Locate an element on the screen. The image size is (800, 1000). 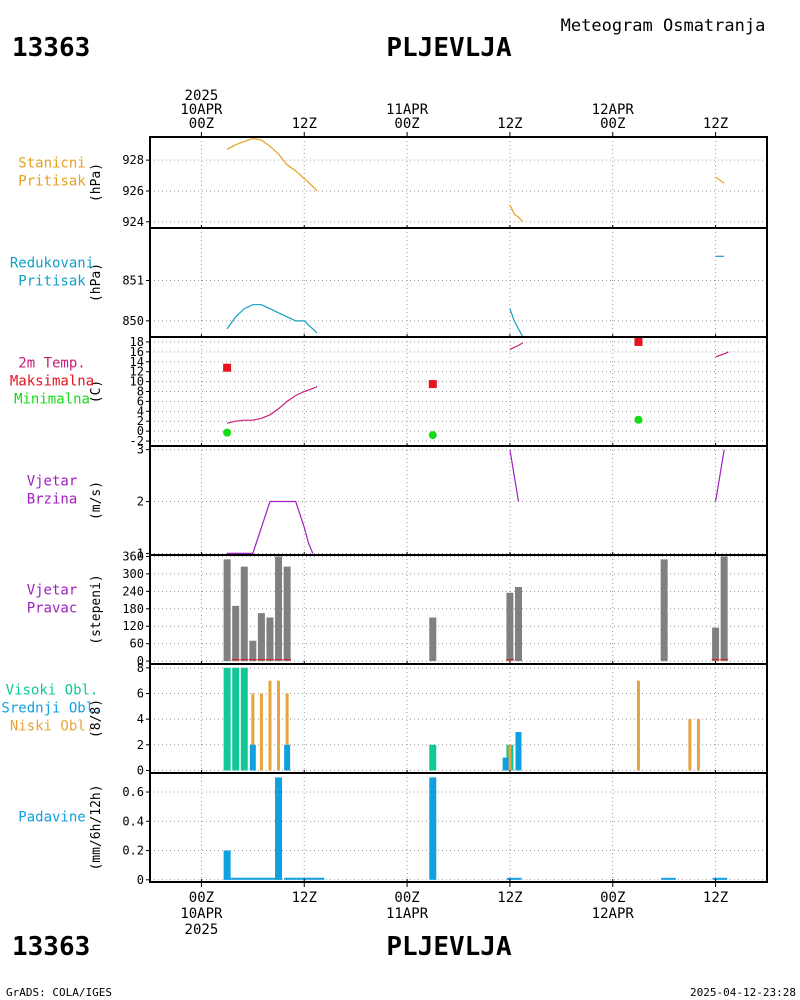
wind-direction-ytick-label: 360 is located at coordinates (133, 556).